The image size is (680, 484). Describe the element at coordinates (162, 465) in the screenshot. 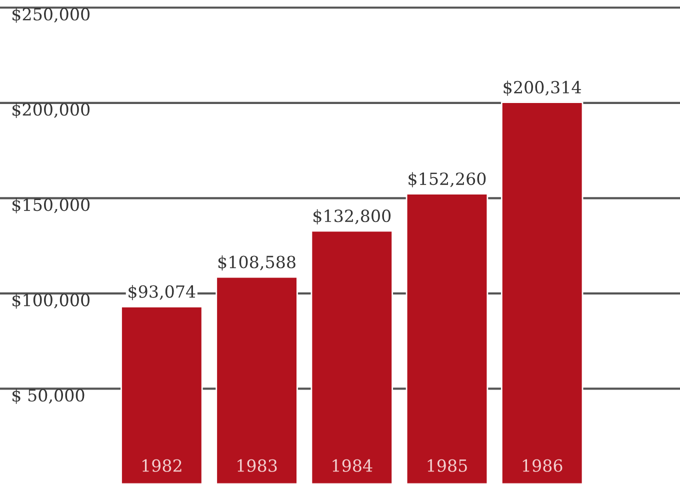

I see `x-tick-label: 1982` at that location.